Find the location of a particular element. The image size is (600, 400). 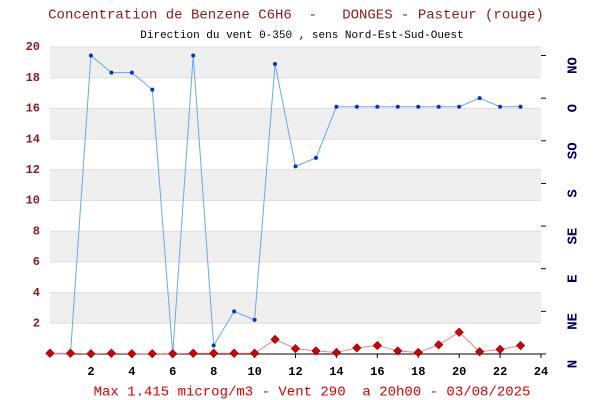

y-tick-label: 4 is located at coordinates (36, 293).